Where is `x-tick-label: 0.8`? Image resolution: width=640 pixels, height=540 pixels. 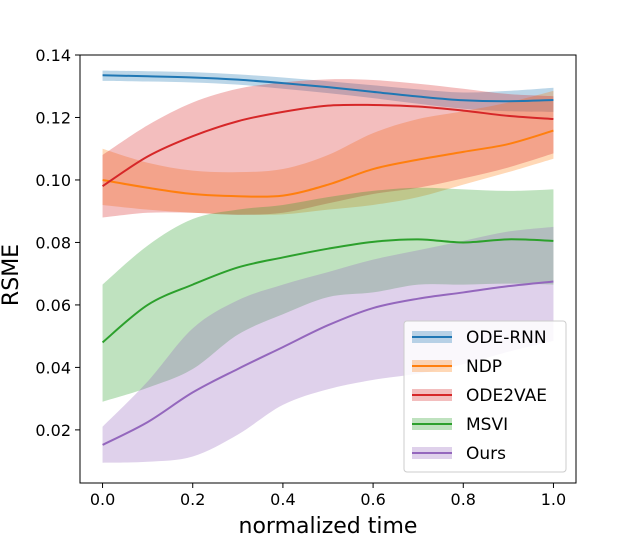
x-tick-label: 0.8 is located at coordinates (463, 499).